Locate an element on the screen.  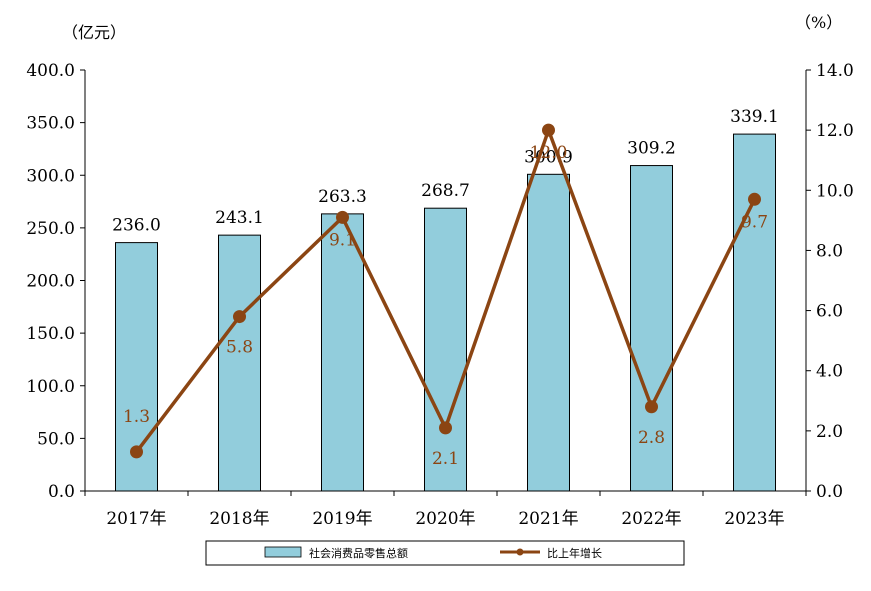
left-tick-label: 350.0 is located at coordinates (50, 124).